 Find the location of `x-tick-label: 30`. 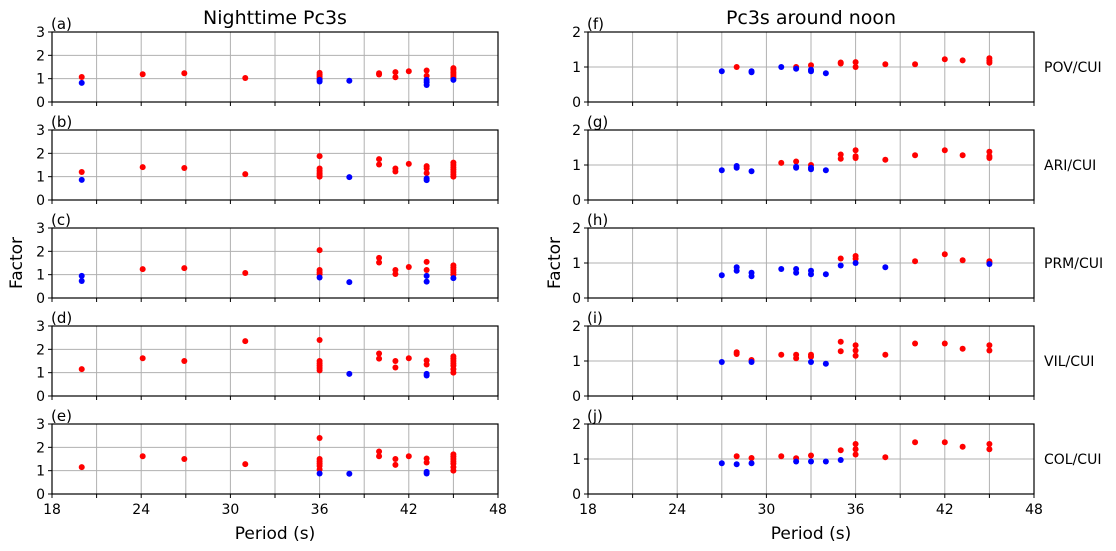

x-tick-label: 30 is located at coordinates (766, 510).